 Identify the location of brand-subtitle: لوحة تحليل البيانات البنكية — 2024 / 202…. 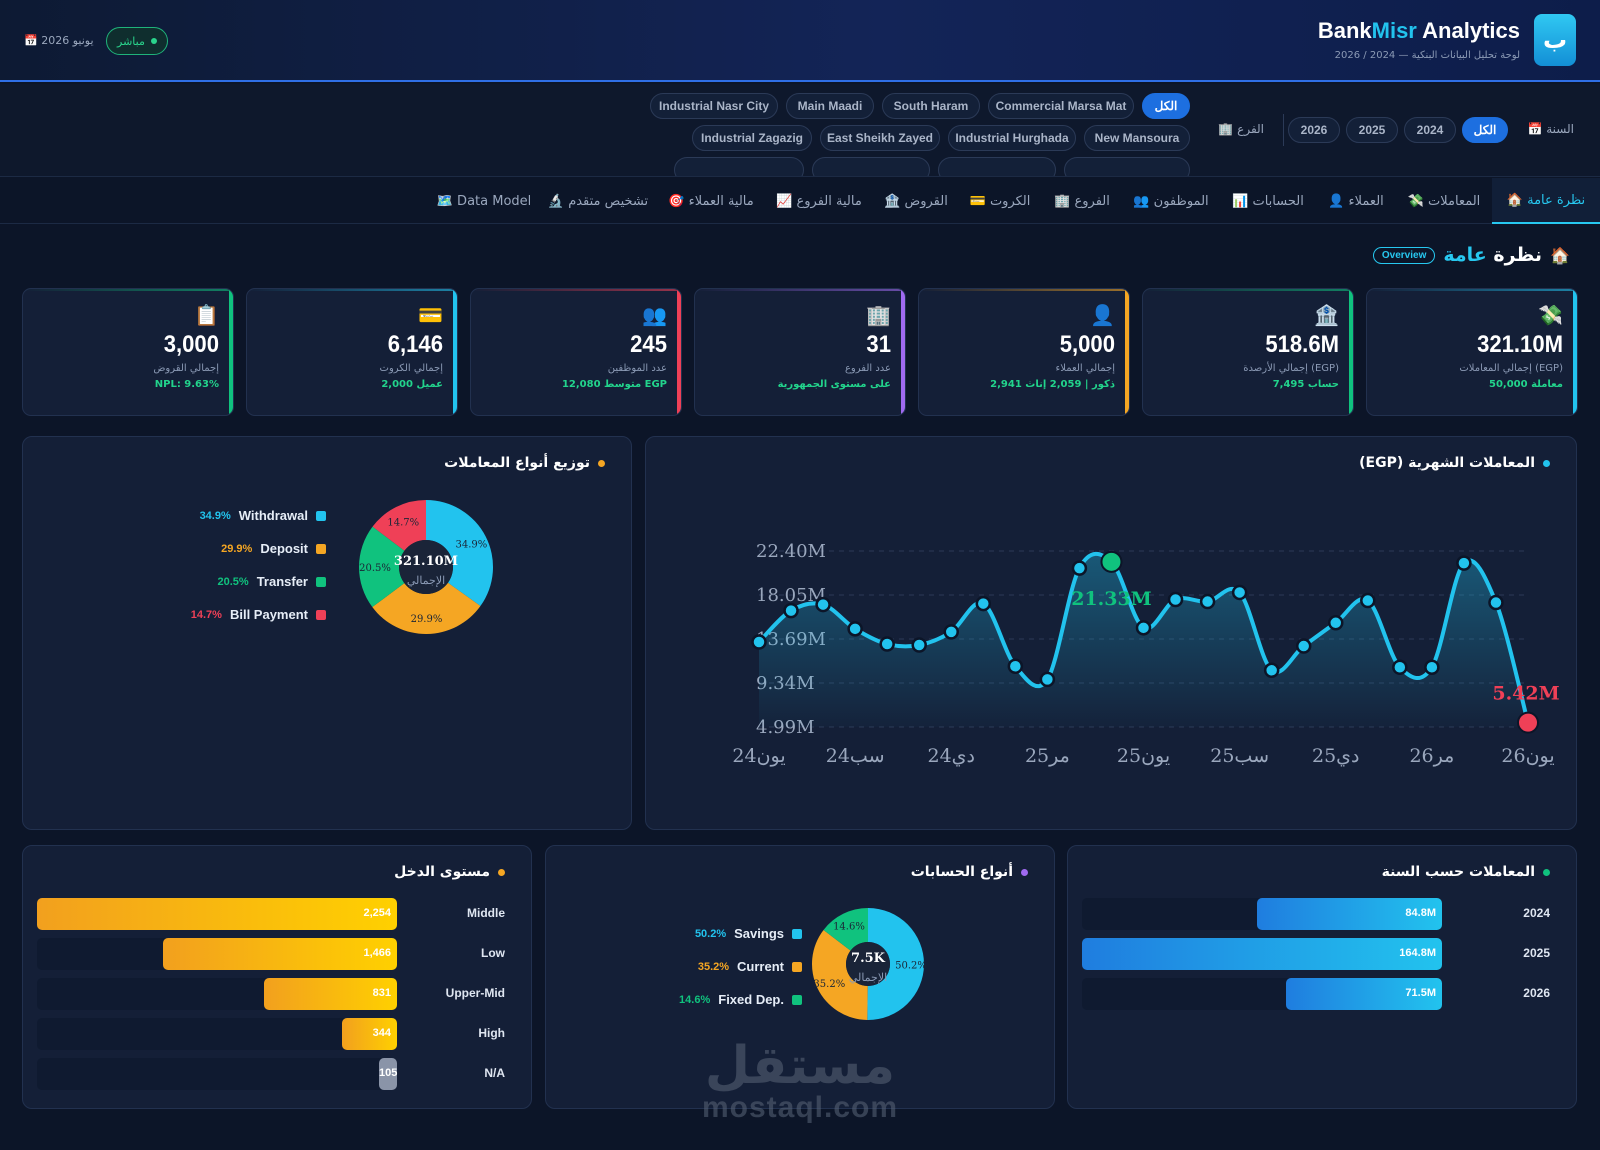
(1427, 55).